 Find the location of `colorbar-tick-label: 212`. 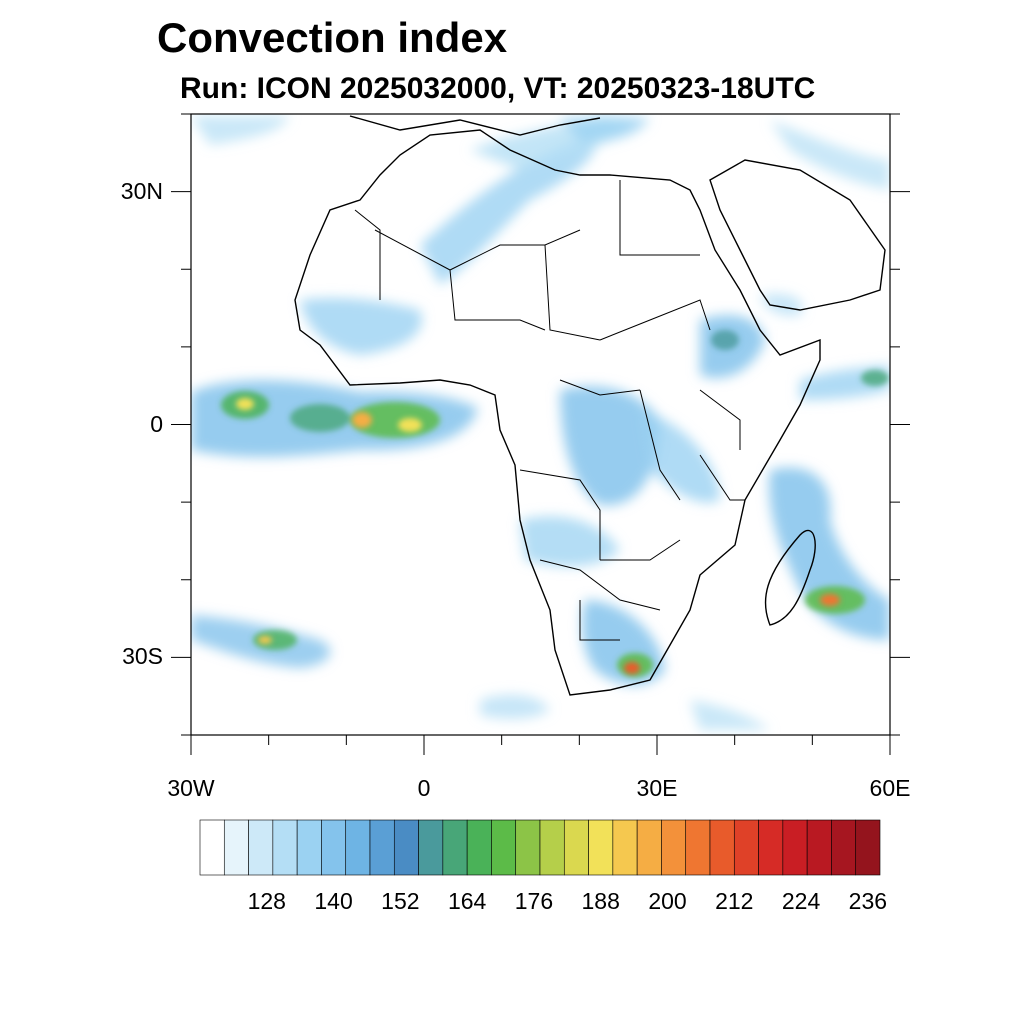

colorbar-tick-label: 212 is located at coordinates (734, 901).